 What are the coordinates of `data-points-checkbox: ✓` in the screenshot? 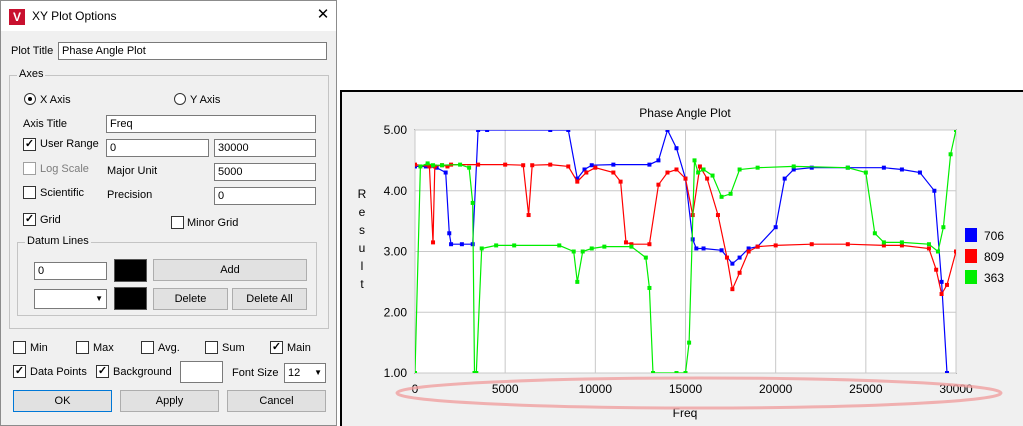 It's located at (19, 371).